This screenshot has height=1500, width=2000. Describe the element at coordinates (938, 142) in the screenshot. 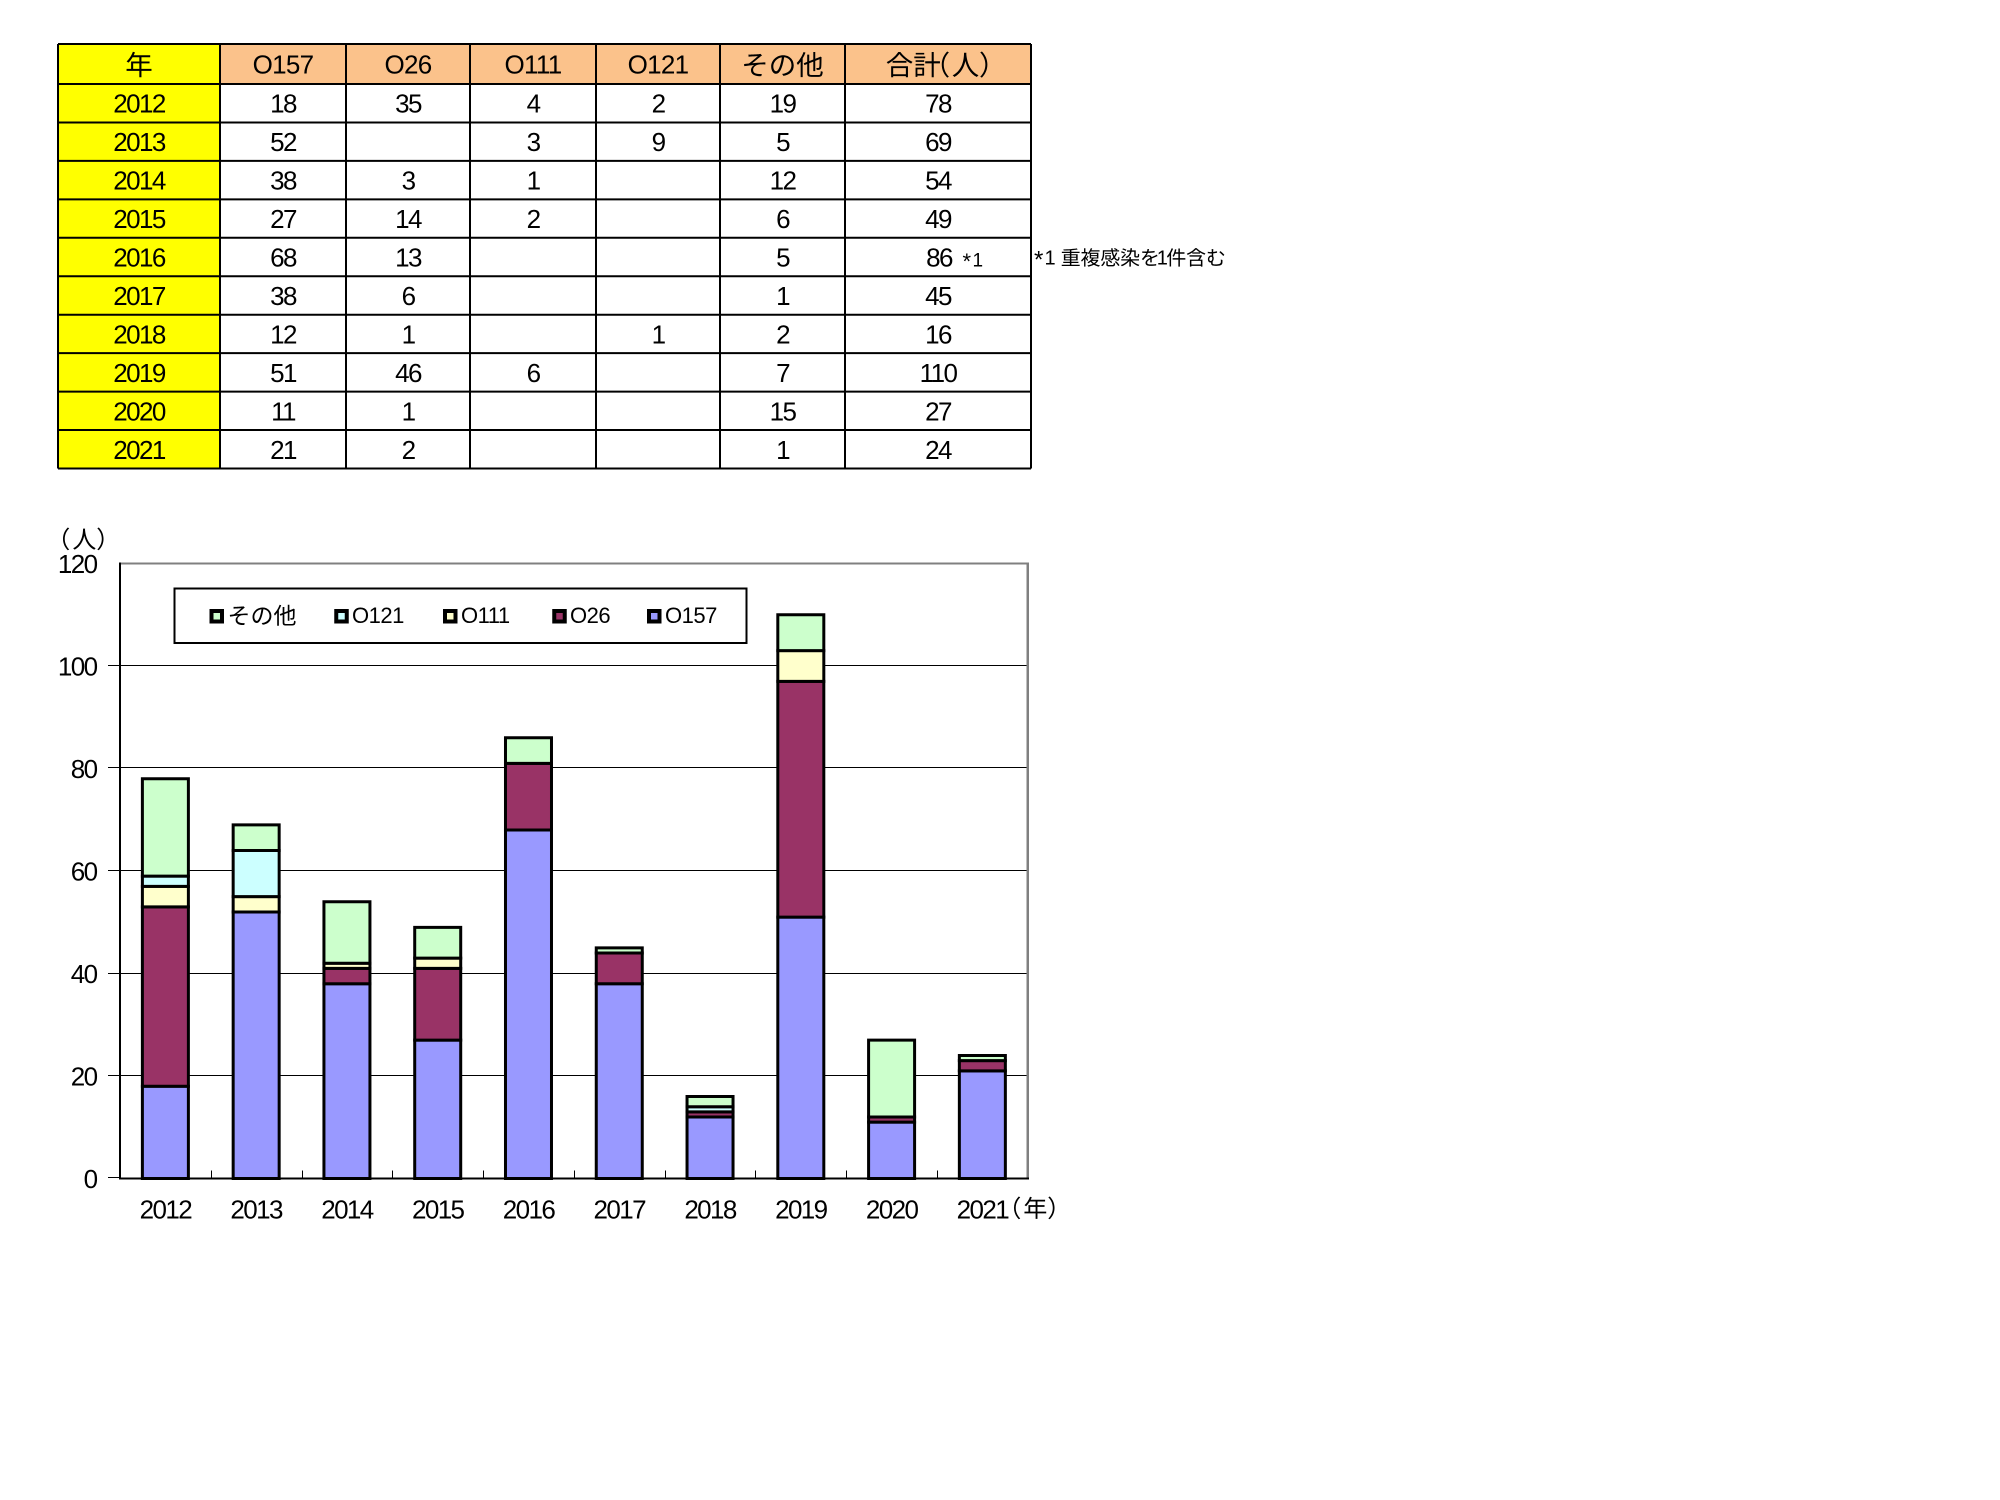

I see `svg-text: 69` at that location.